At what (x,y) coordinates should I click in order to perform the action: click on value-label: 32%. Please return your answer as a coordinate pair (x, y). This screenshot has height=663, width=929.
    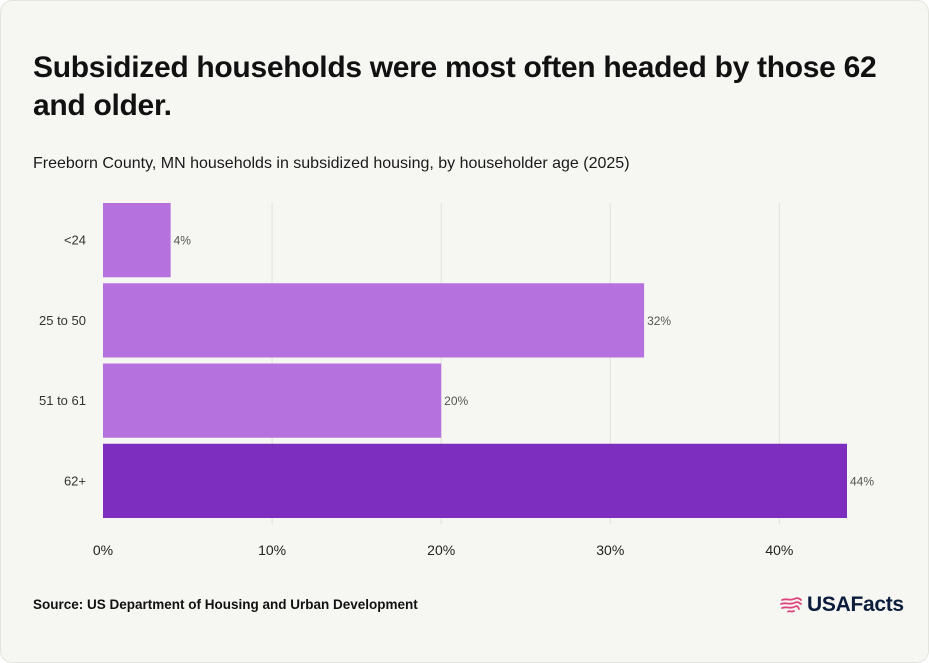
    Looking at the image, I should click on (659, 321).